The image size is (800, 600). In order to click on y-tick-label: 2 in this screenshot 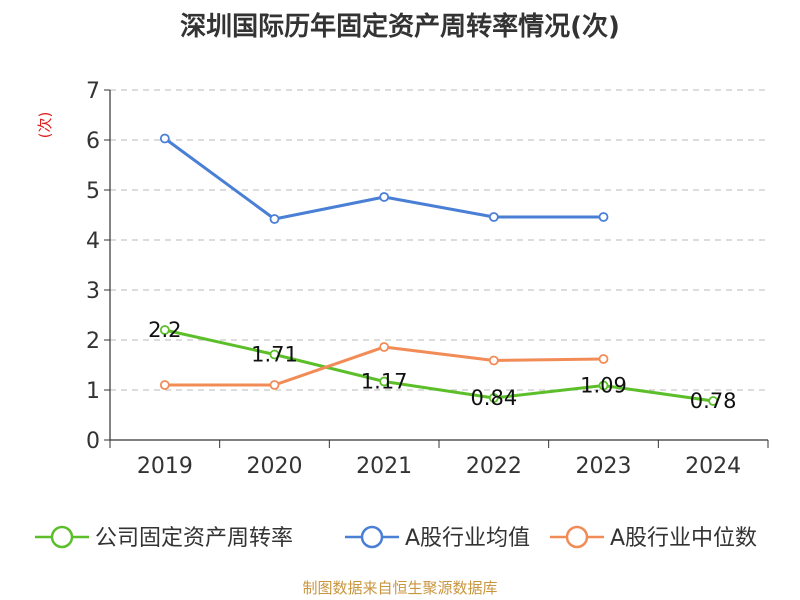, I will do `click(93, 341)`.